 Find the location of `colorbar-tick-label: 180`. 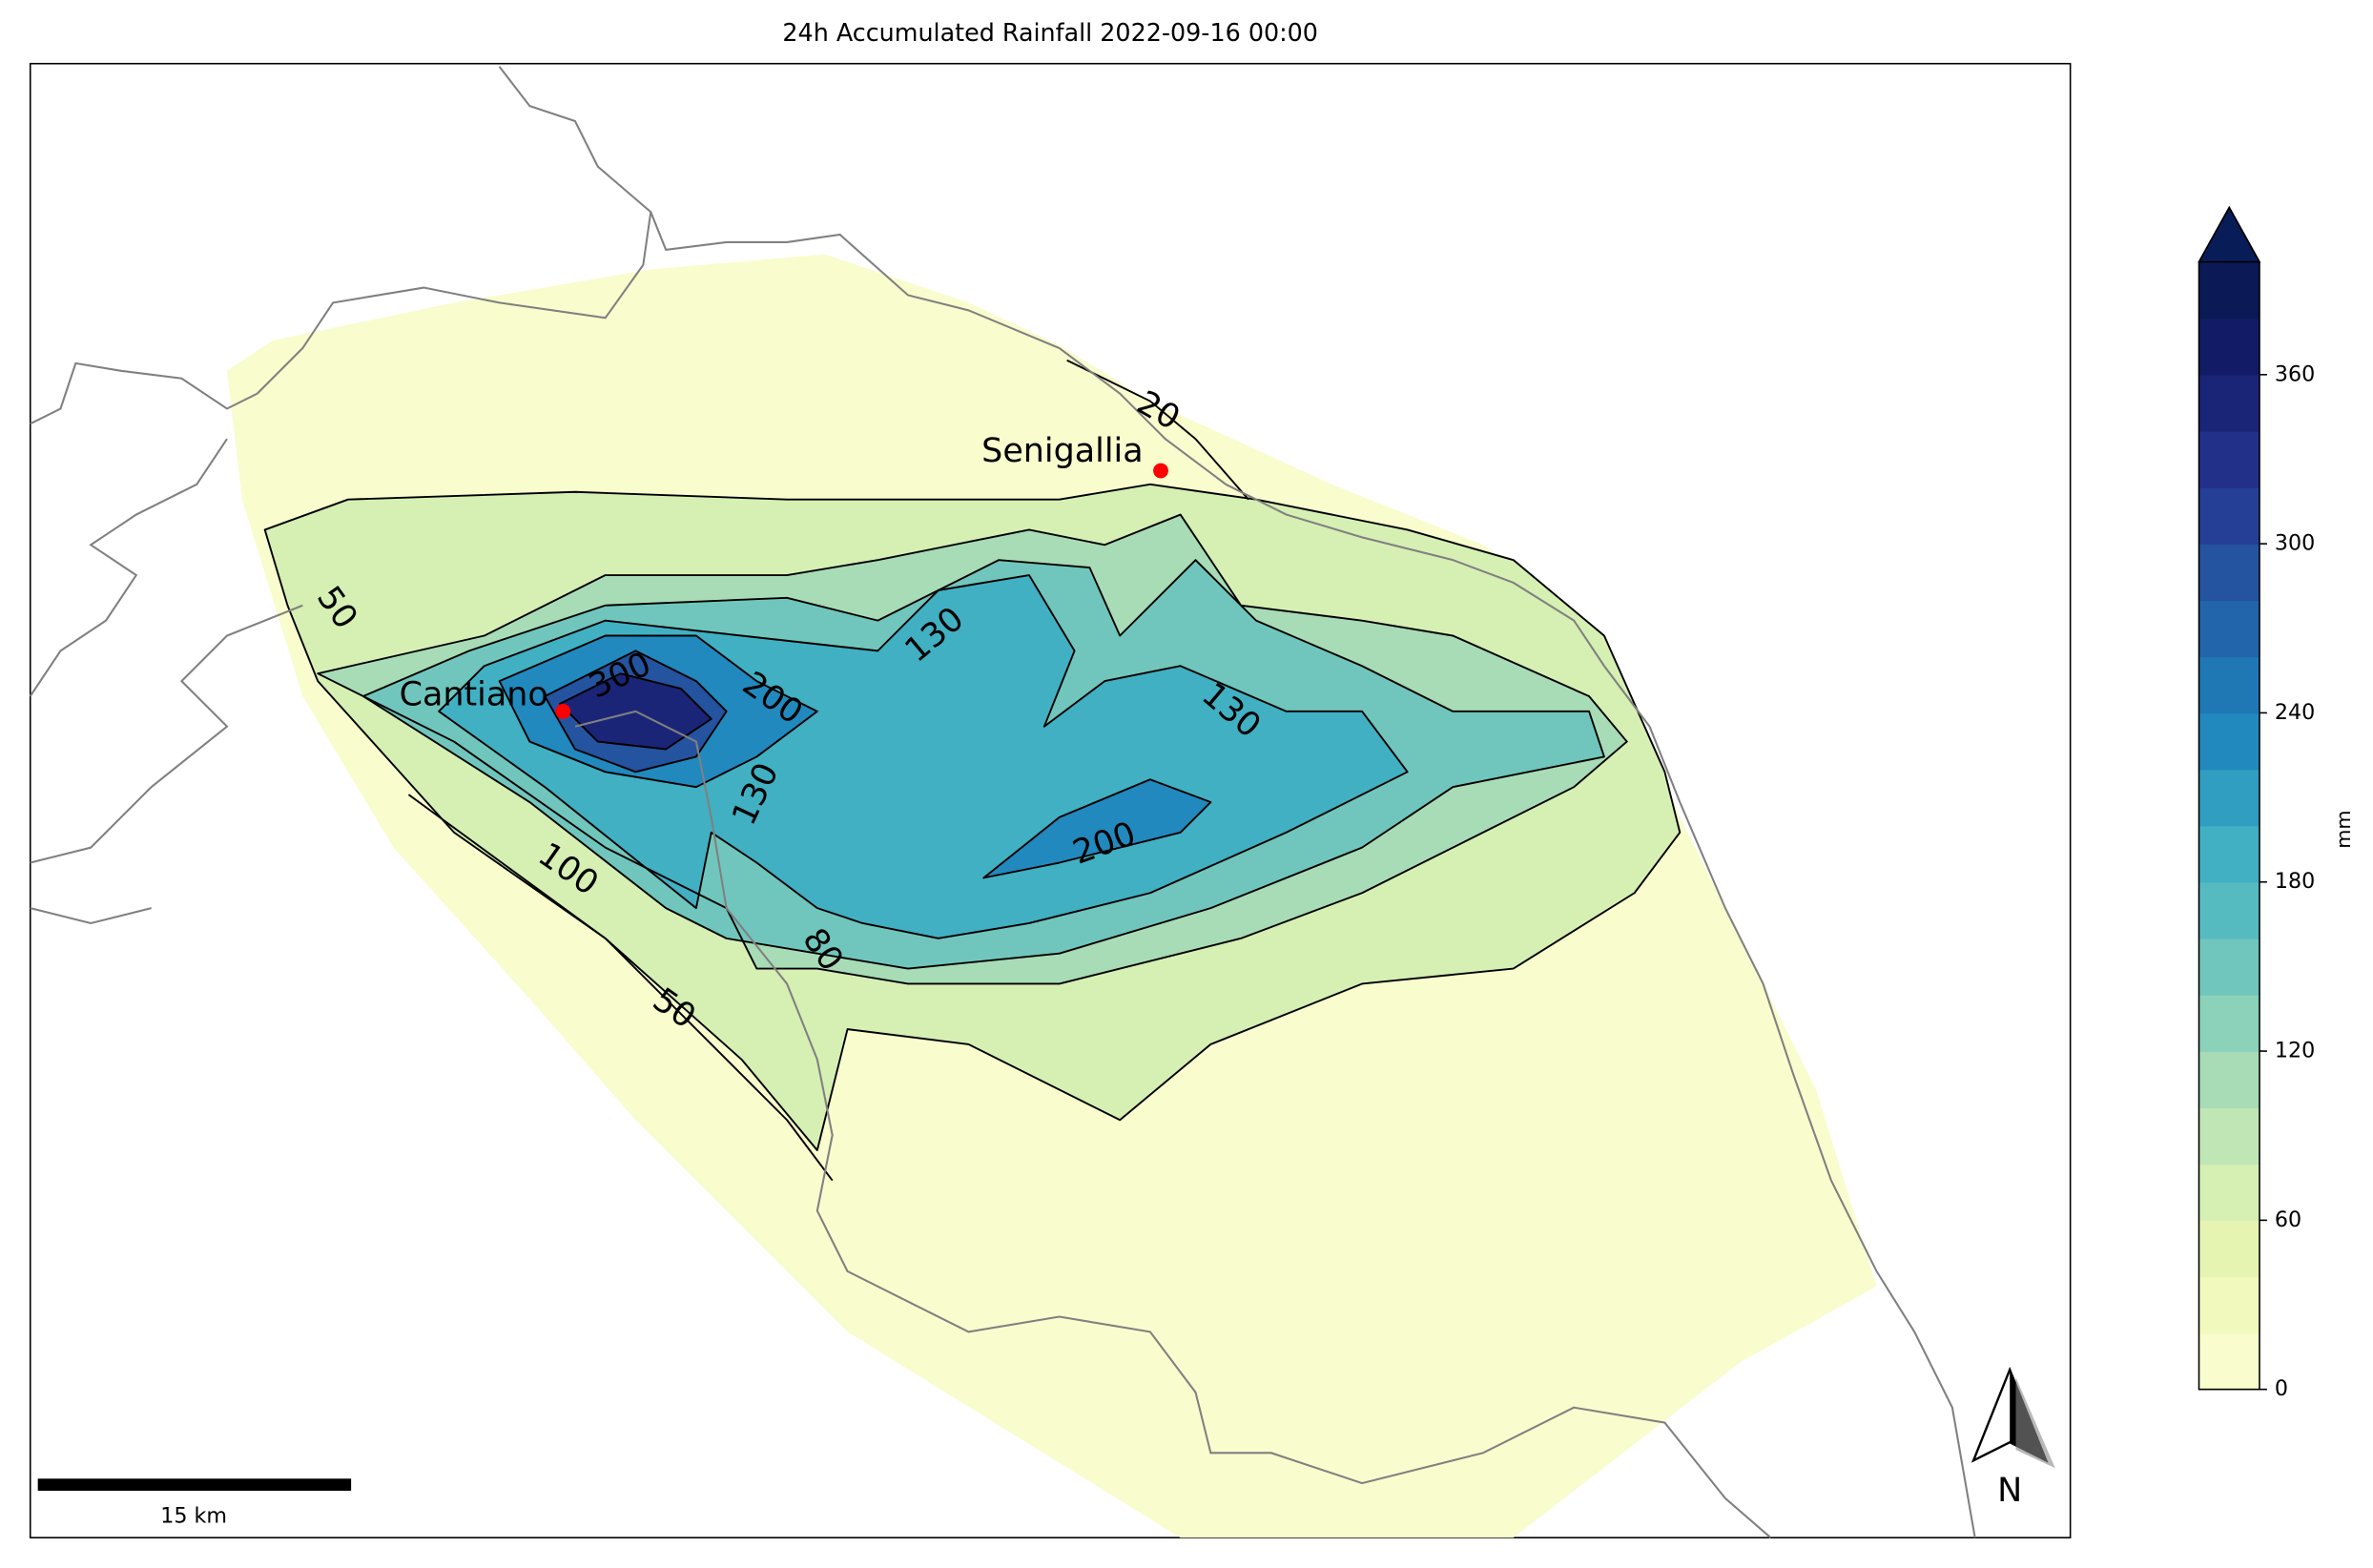

colorbar-tick-label: 180 is located at coordinates (2295, 881).